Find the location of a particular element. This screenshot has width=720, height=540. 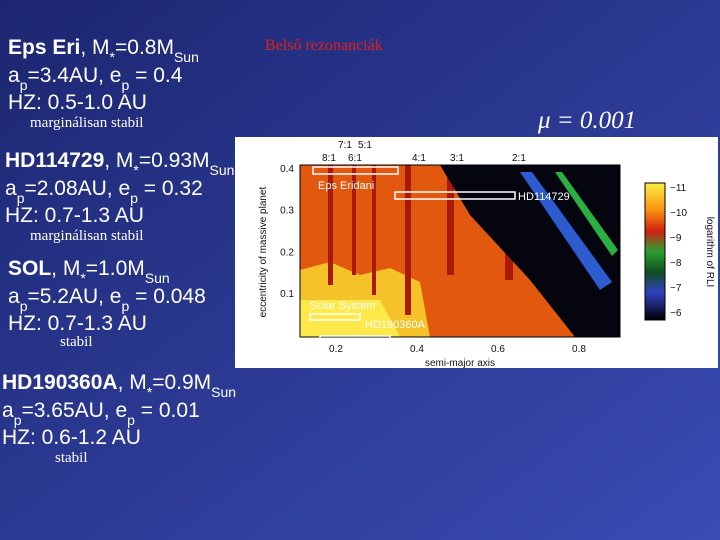

colorbar-label: logarithm of RLI is located at coordinates (709, 252).